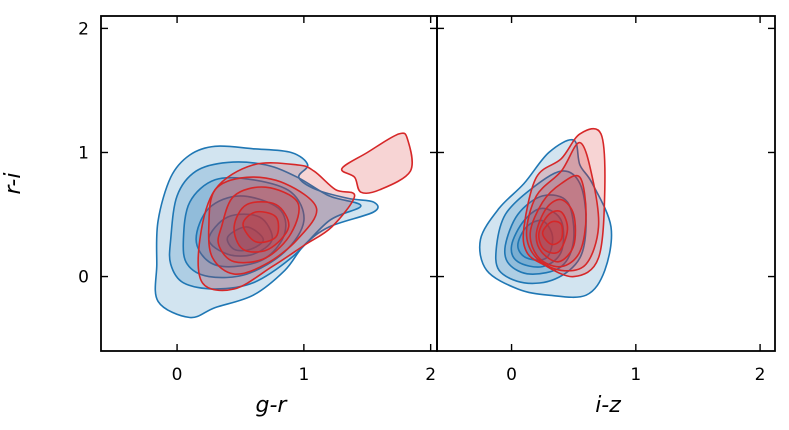 The image size is (789, 430). Describe the element at coordinates (608, 405) in the screenshot. I see `right-x-axis-label: i-z` at that location.